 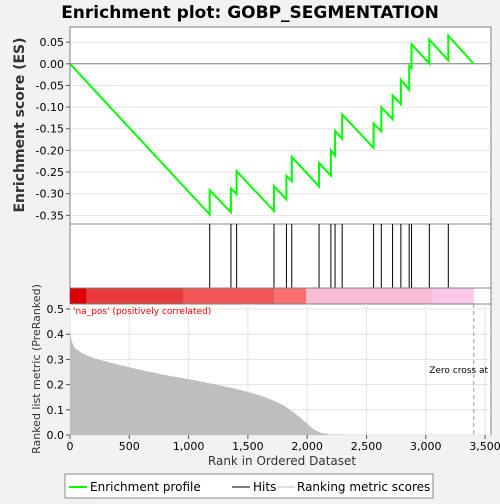 What do you see at coordinates (50, 107) in the screenshot?
I see `es-y-tick-label: -0.10` at bounding box center [50, 107].